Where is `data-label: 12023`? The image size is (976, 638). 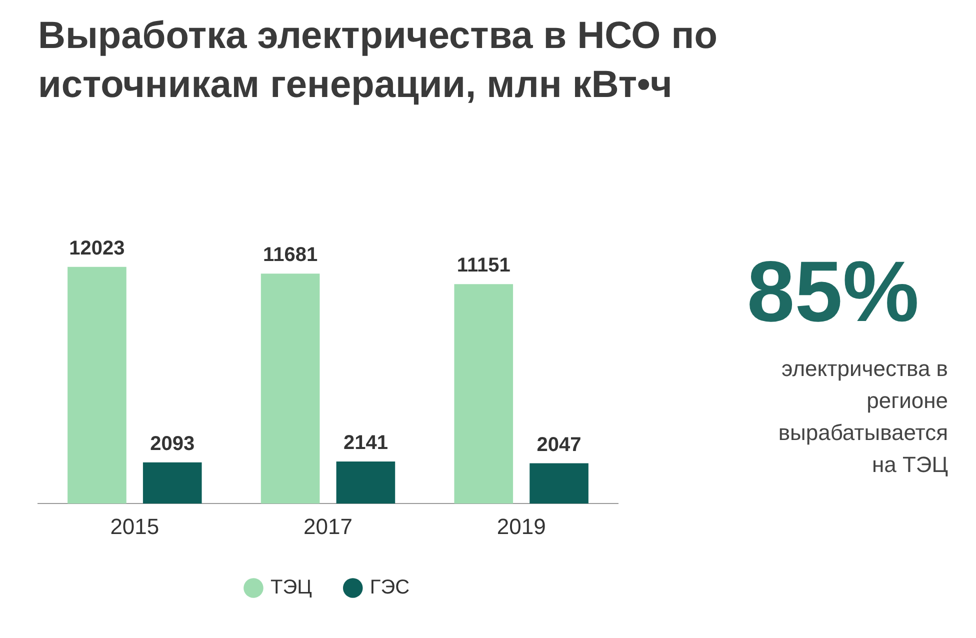
data-label: 12023 is located at coordinates (97, 248).